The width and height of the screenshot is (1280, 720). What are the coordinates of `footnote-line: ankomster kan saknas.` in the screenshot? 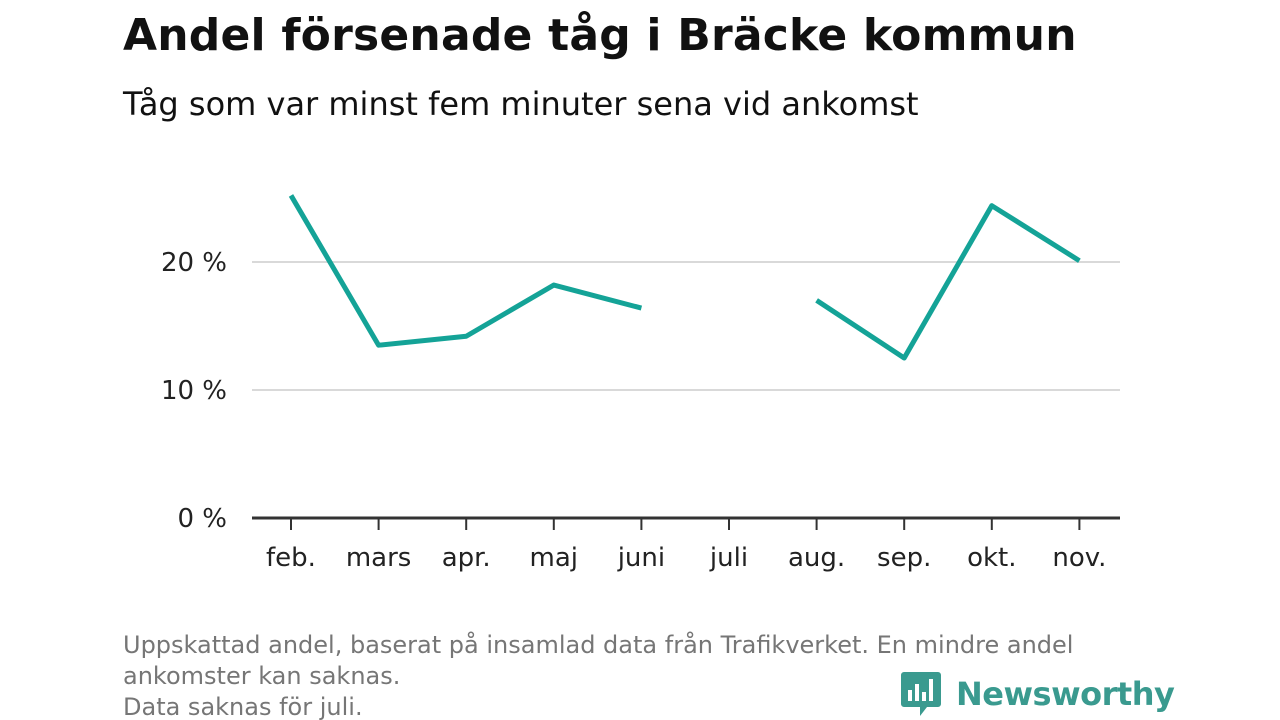 It's located at (262, 676).